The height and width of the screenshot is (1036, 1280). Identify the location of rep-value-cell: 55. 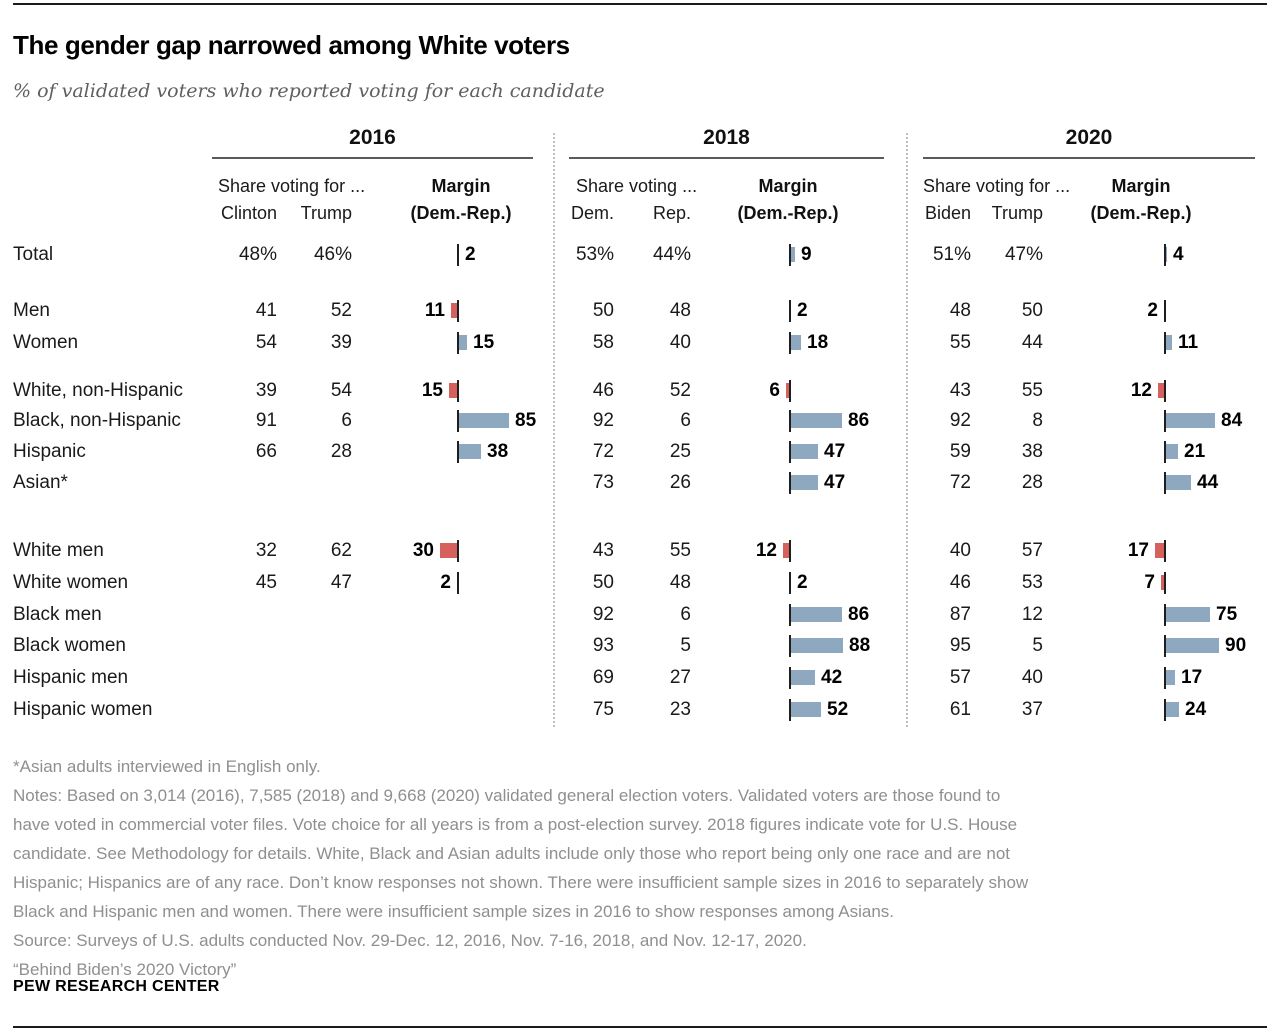
(1032, 390).